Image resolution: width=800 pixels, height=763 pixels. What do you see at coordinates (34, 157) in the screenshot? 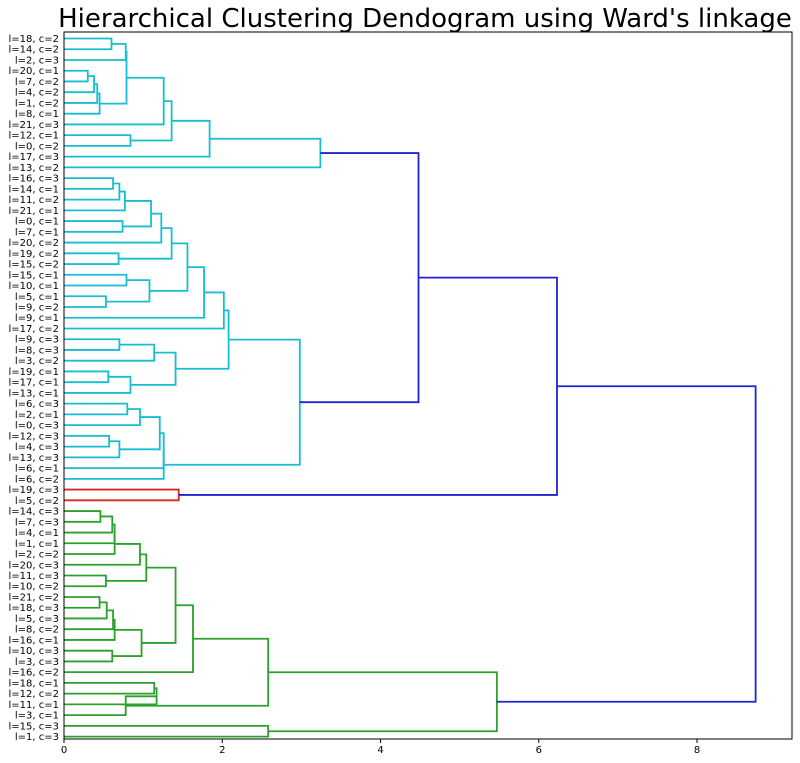
I see `leaf-label: l=17, c=3` at bounding box center [34, 157].